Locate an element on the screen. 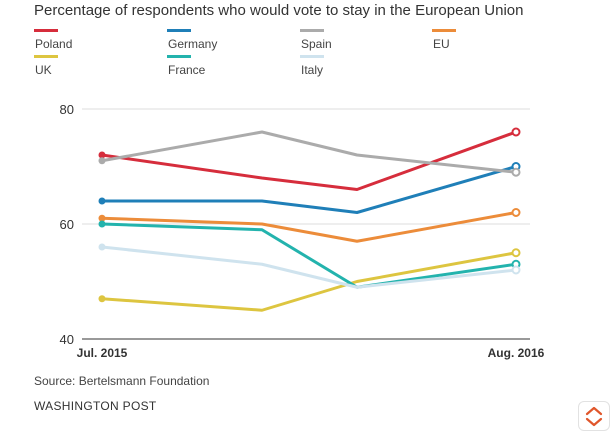 Image resolution: width=610 pixels, height=435 pixels. source-note: Source: Bertelsmann Foundation is located at coordinates (122, 381).